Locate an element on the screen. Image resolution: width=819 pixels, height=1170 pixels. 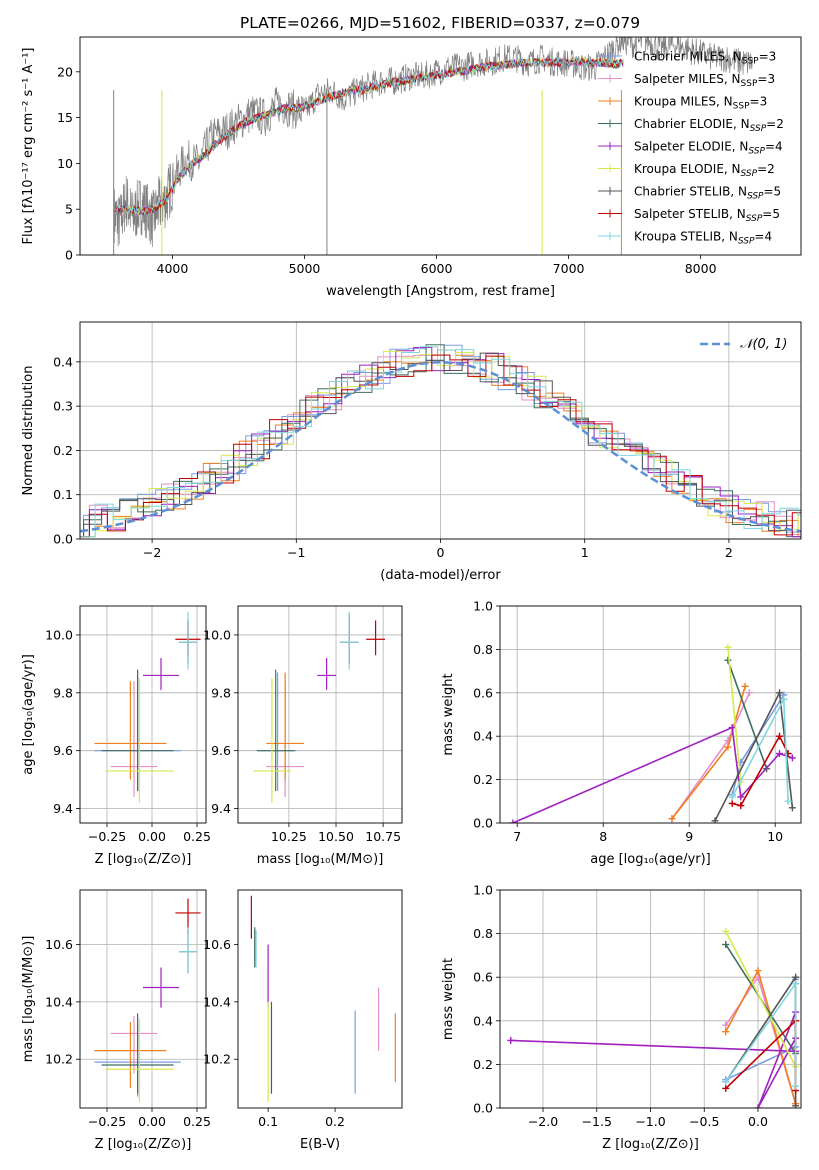
y-tick-label: 20 is located at coordinates (65, 71).